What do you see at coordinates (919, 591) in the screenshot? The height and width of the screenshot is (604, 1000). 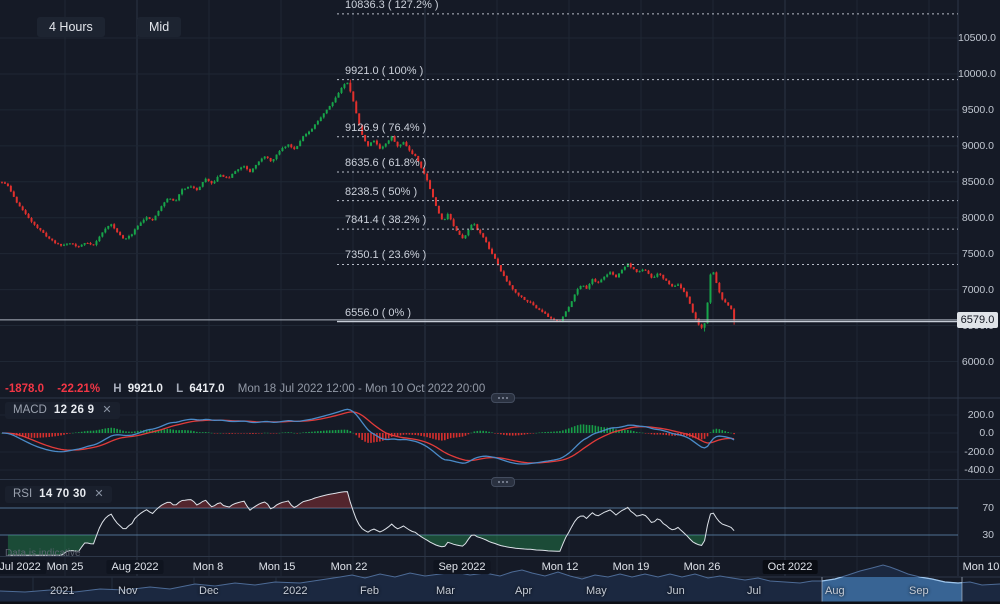 I see `navigator-month-label: Sep` at bounding box center [919, 591].